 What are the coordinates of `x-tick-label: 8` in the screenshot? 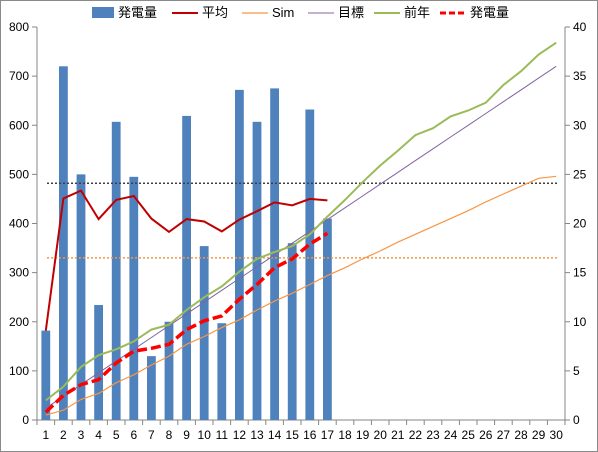 It's located at (169, 435).